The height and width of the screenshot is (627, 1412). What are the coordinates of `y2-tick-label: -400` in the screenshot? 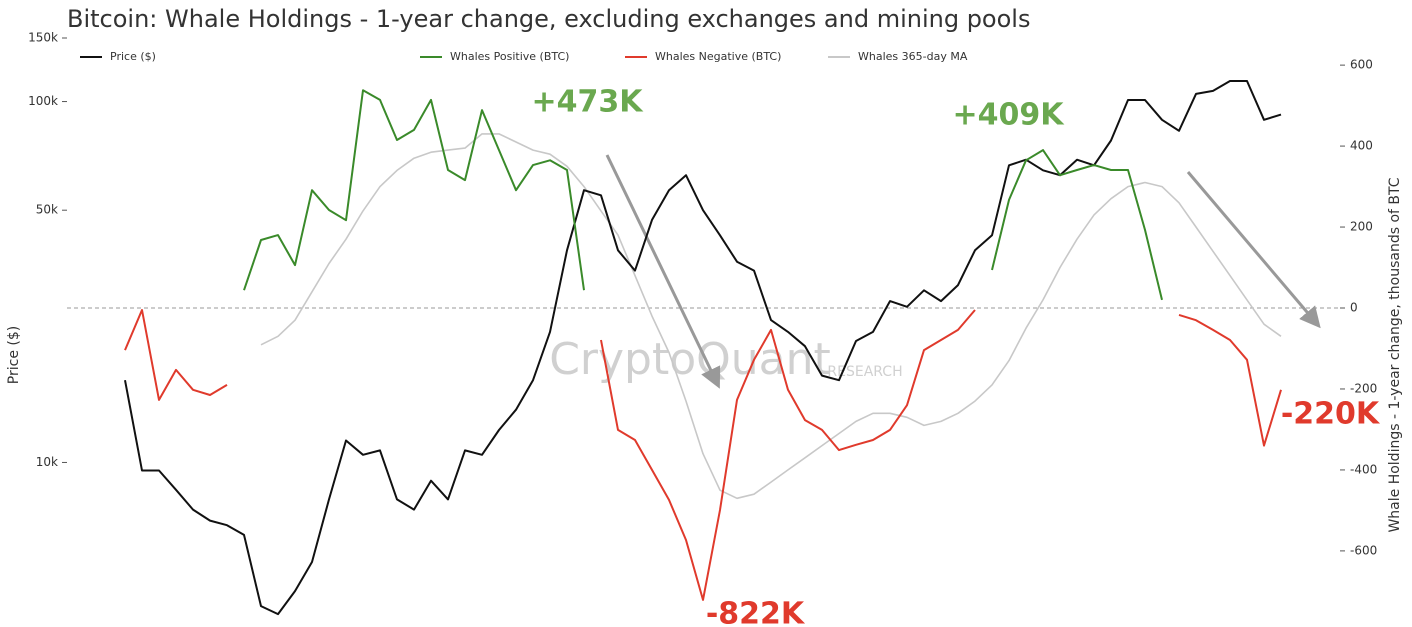 It's located at (1363, 469).